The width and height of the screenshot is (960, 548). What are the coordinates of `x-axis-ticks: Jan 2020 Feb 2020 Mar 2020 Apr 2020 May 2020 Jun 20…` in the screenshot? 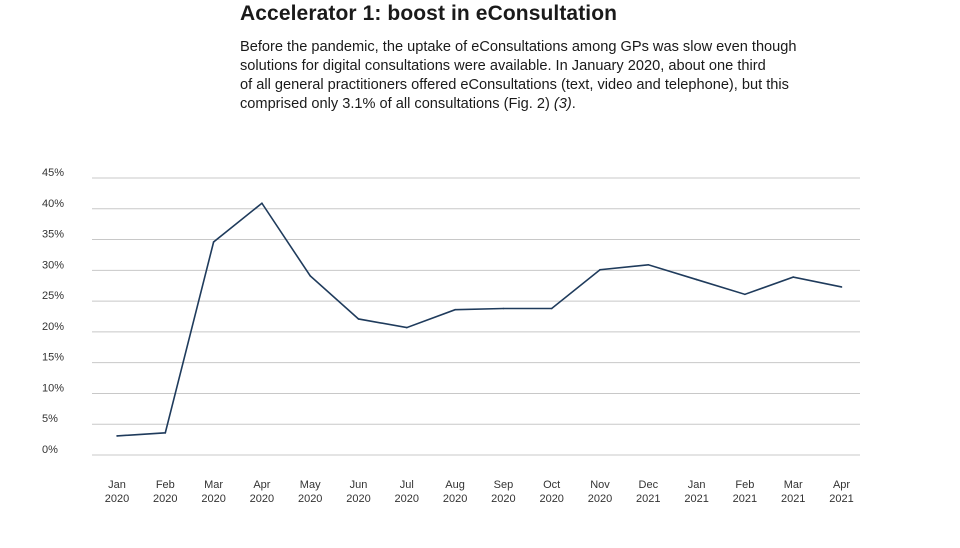 It's located at (479, 492).